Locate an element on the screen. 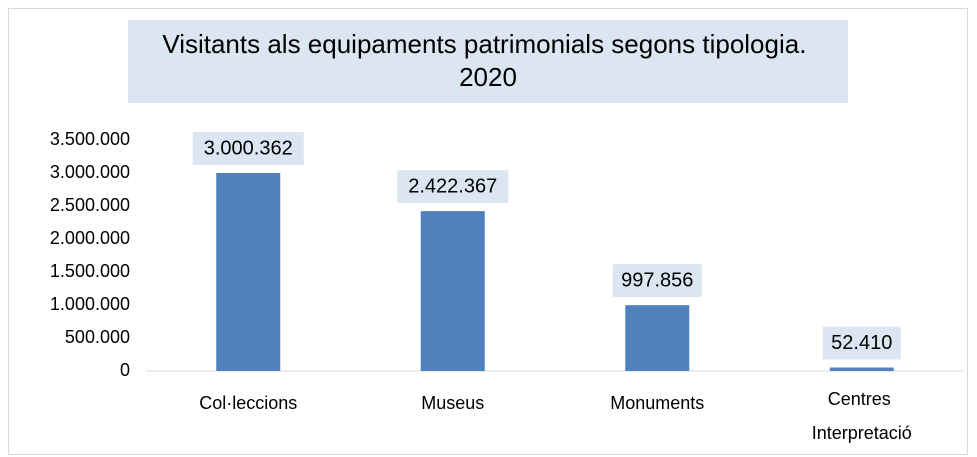 This screenshot has width=977, height=457. y-tick-label: 3.500.000 is located at coordinates (90, 139).